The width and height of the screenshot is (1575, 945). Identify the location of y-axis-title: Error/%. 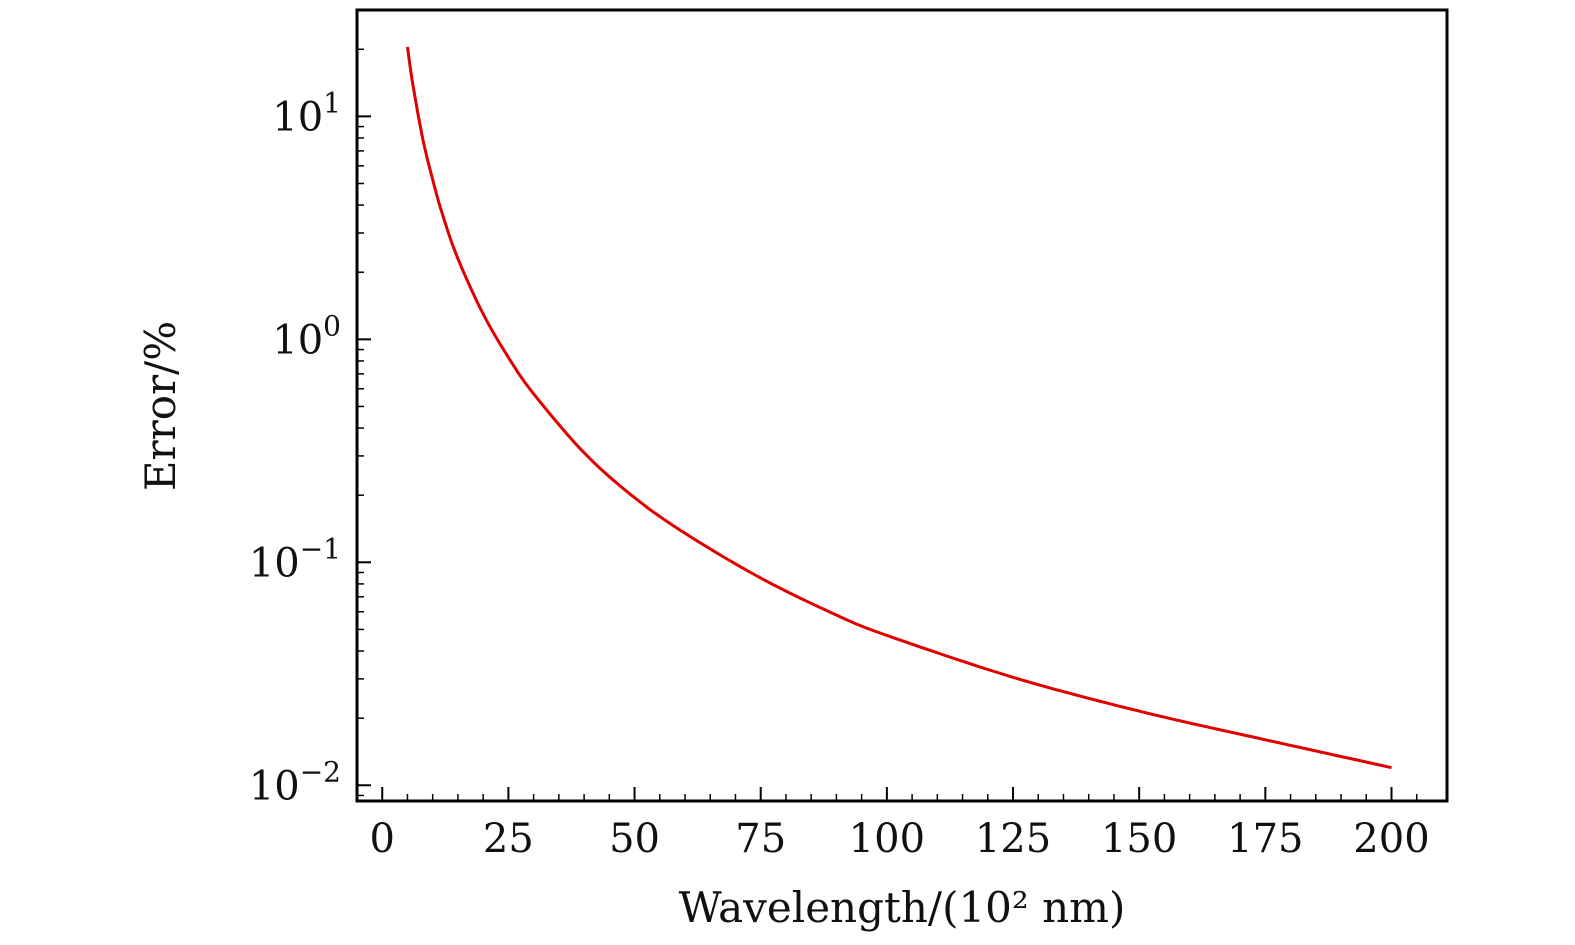
(160, 406).